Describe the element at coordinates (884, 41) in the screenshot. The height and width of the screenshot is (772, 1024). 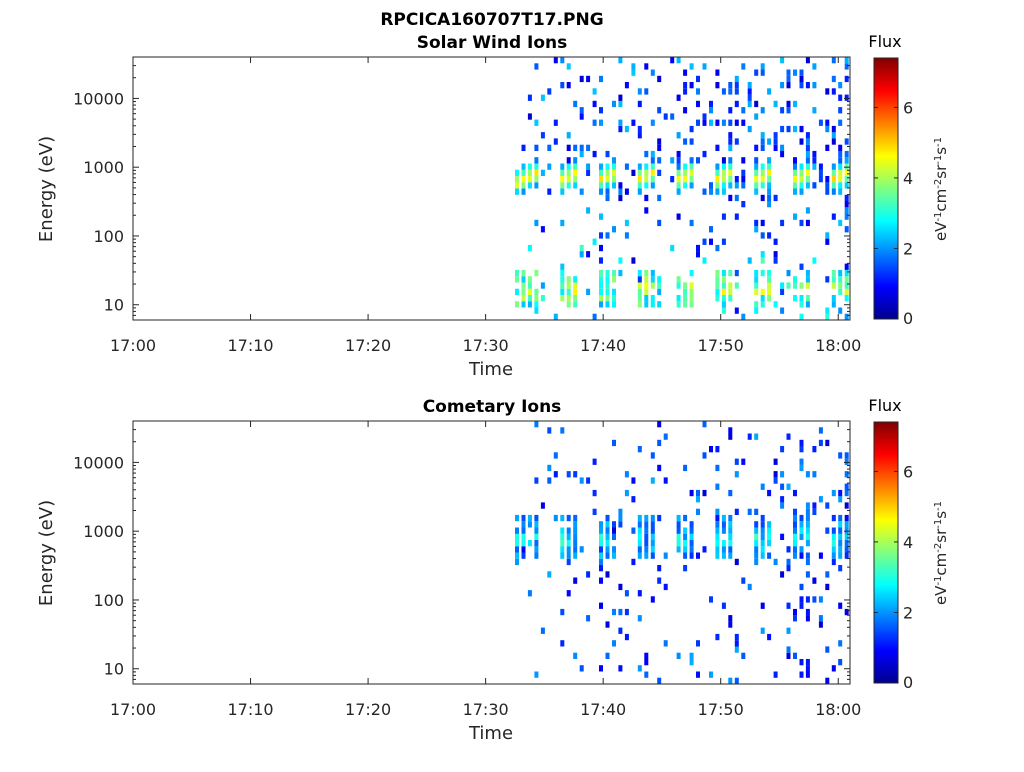
I see `colorbar-title: Flux` at that location.